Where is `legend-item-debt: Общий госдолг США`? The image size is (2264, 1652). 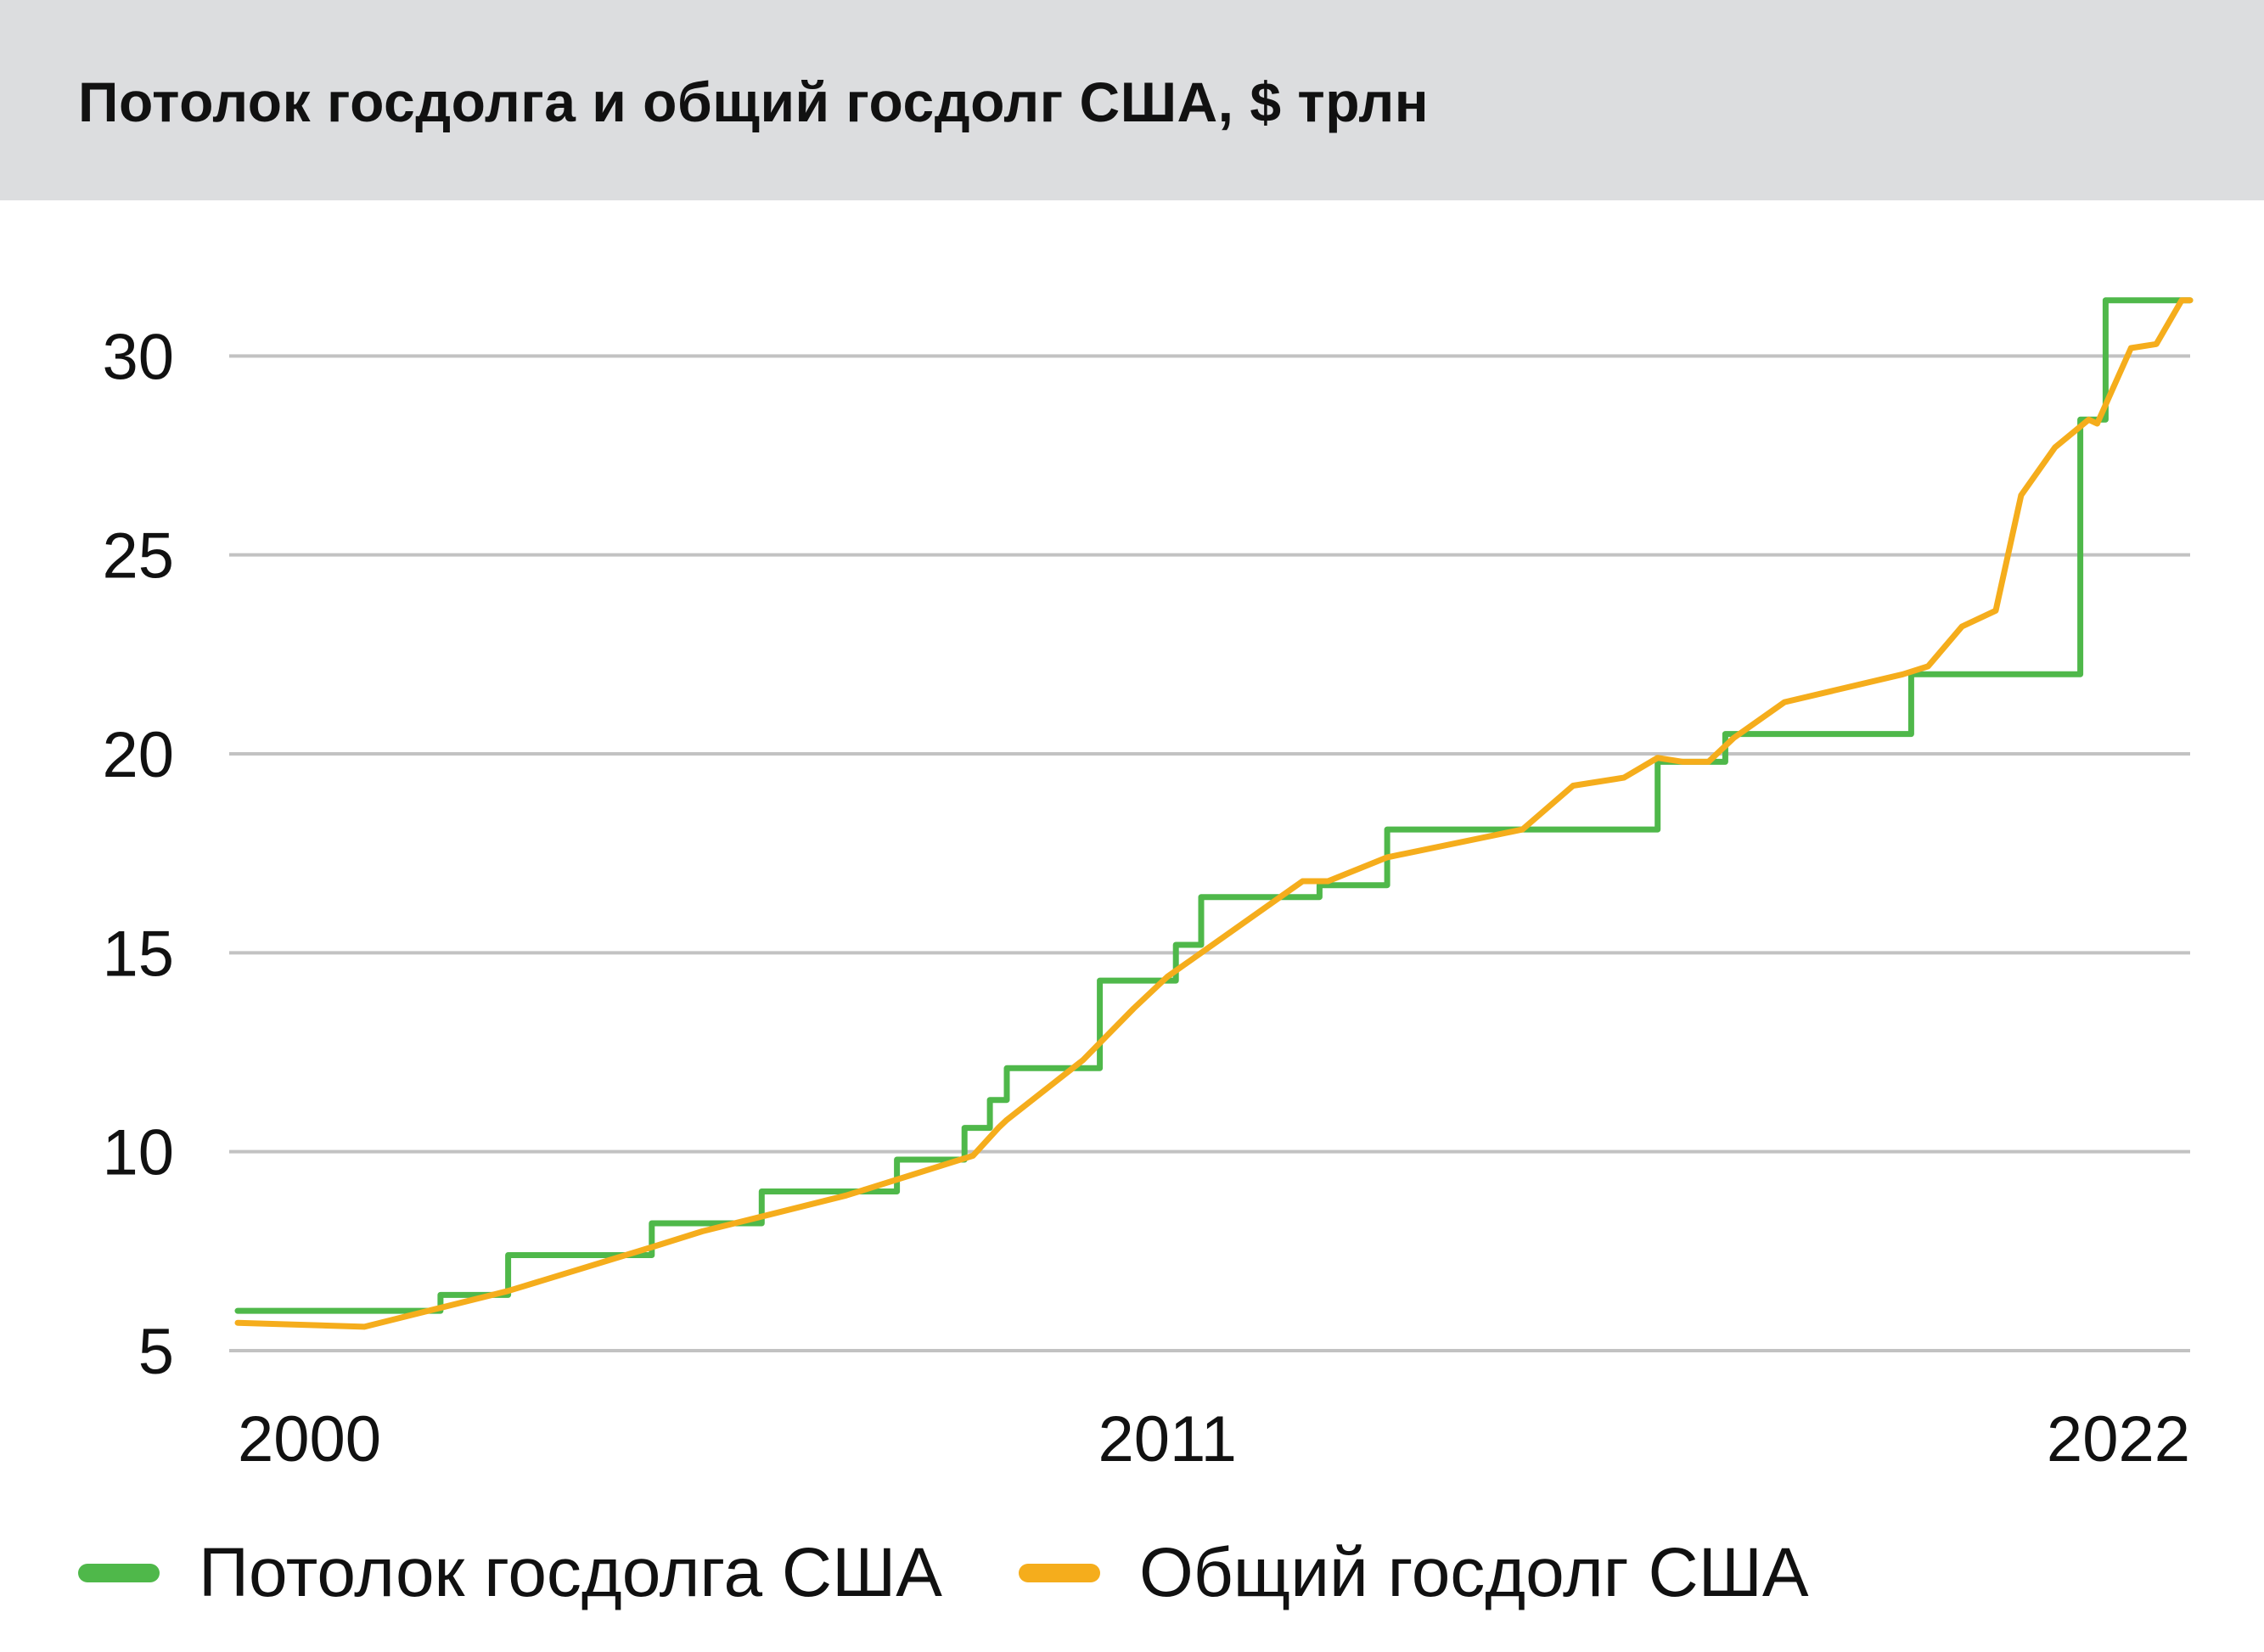 legend-item-debt: Общий госдолг США is located at coordinates (1413, 1573).